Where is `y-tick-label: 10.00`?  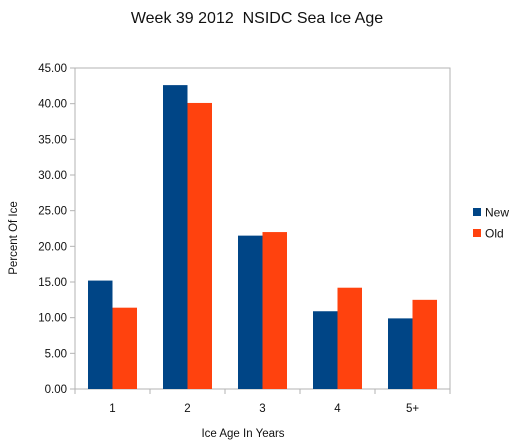
y-tick-label: 10.00 is located at coordinates (52, 319).